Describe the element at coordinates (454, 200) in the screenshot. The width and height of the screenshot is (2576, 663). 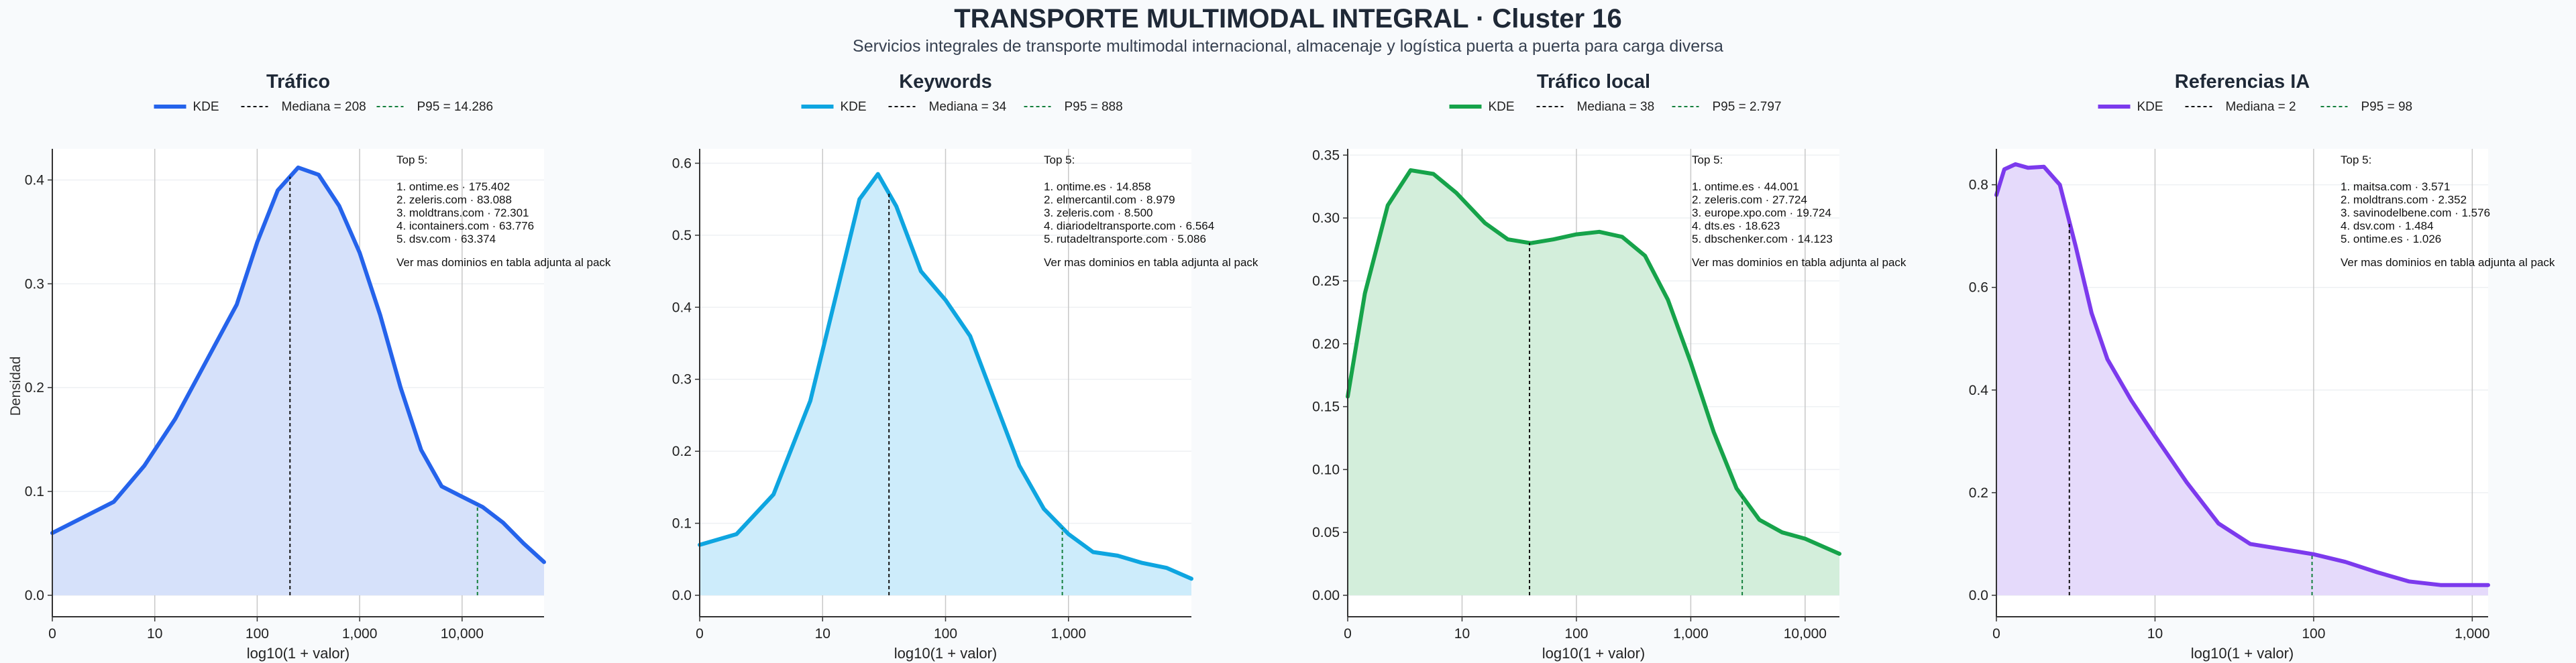
I see `top5-item: 2. zeleris.com · 83.088` at that location.